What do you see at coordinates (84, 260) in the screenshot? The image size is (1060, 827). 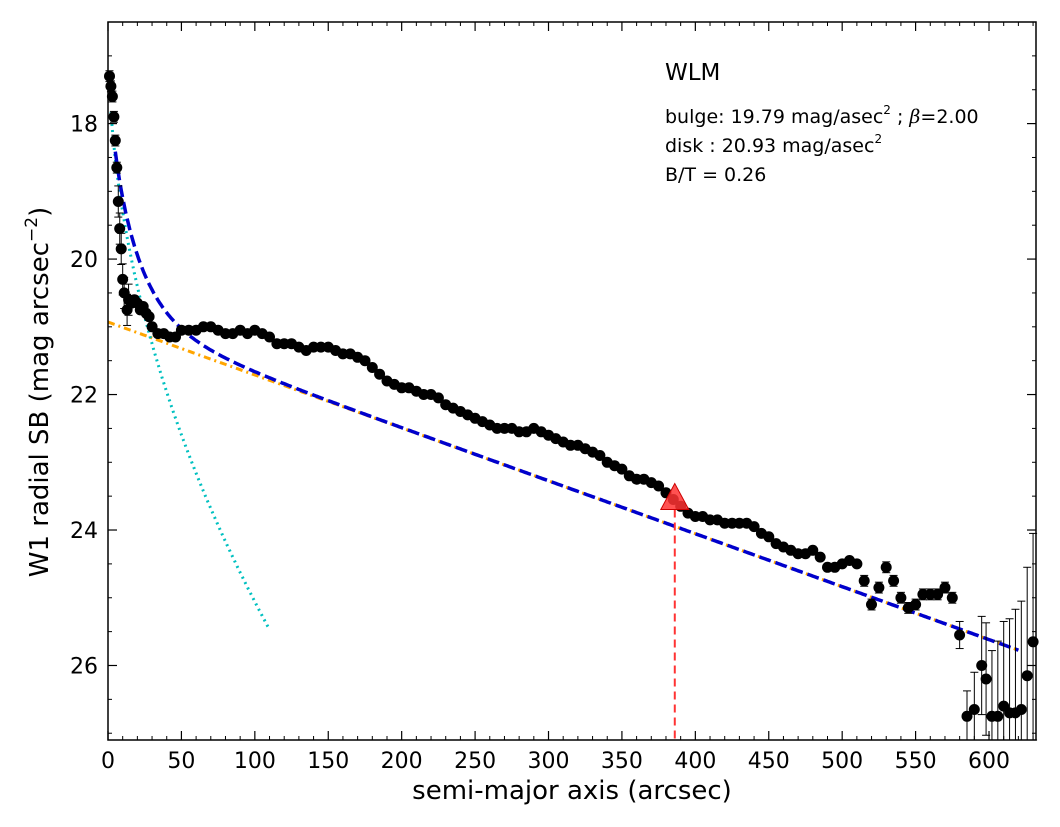 I see `y-tick-label: 20` at bounding box center [84, 260].